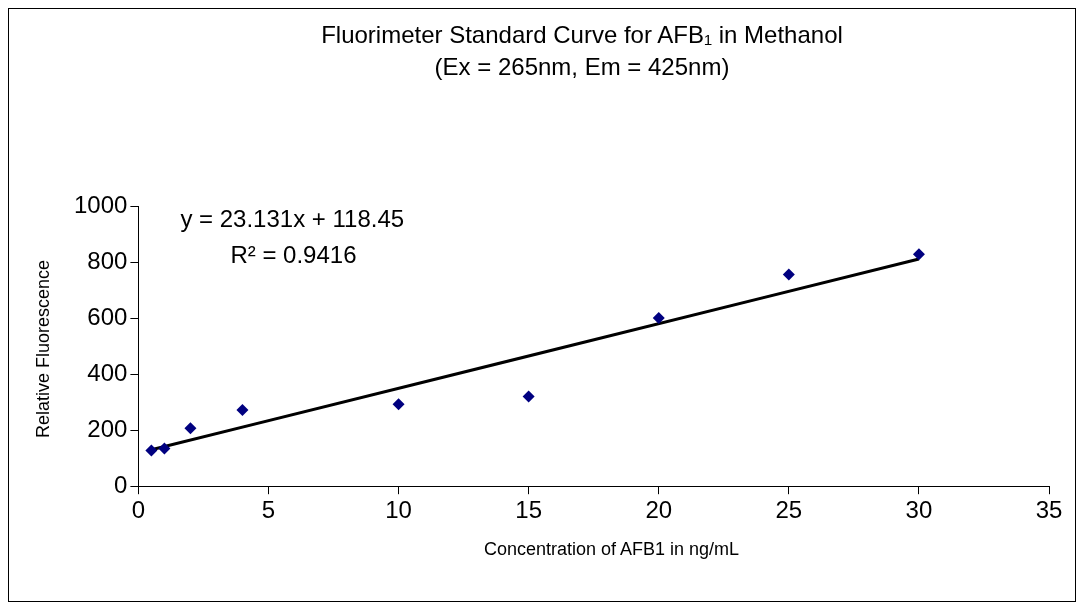 This screenshot has height=610, width=1084. Describe the element at coordinates (582, 35) in the screenshot. I see `chart-title: Fluorimeter Standard Curve for AFB₁ in Methanol` at that location.